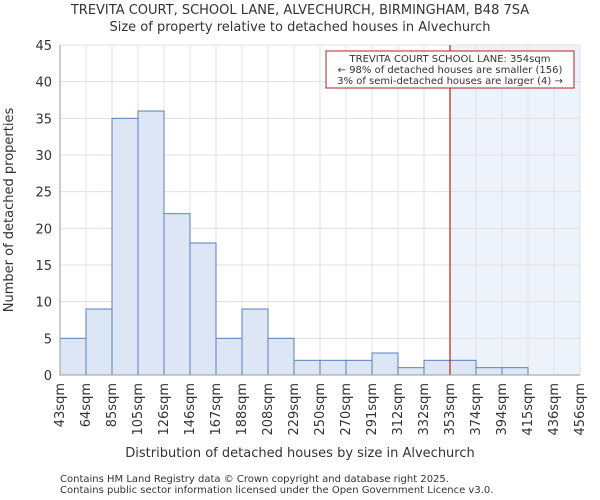 This screenshot has height=500, width=600. I want to click on x-tick-label-17: 394sqm, so click(502, 409).